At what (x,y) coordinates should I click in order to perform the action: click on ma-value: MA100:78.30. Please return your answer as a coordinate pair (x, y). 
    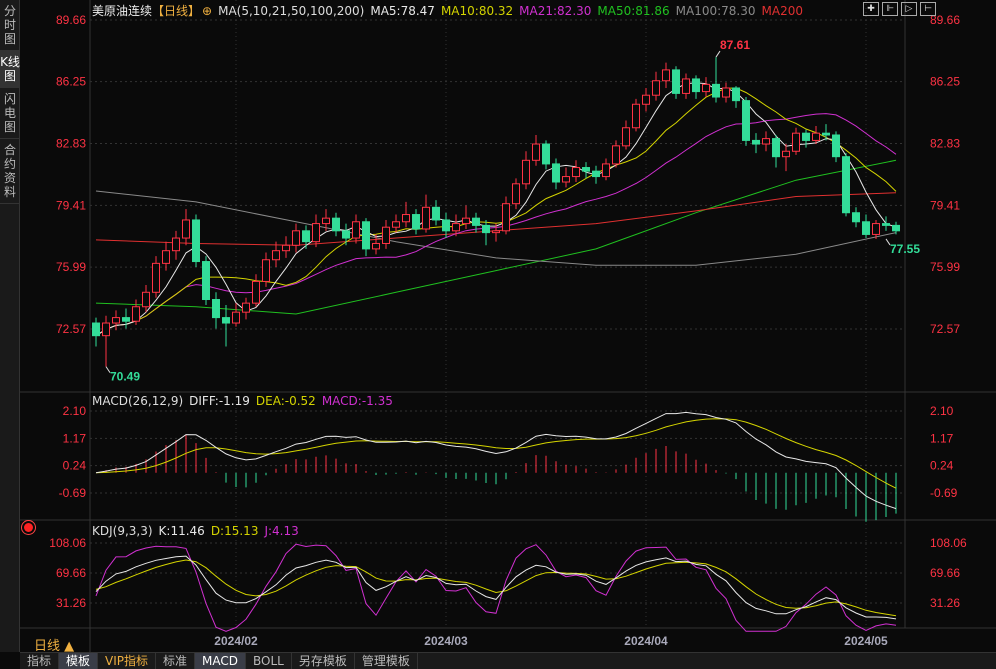
    Looking at the image, I should click on (715, 11).